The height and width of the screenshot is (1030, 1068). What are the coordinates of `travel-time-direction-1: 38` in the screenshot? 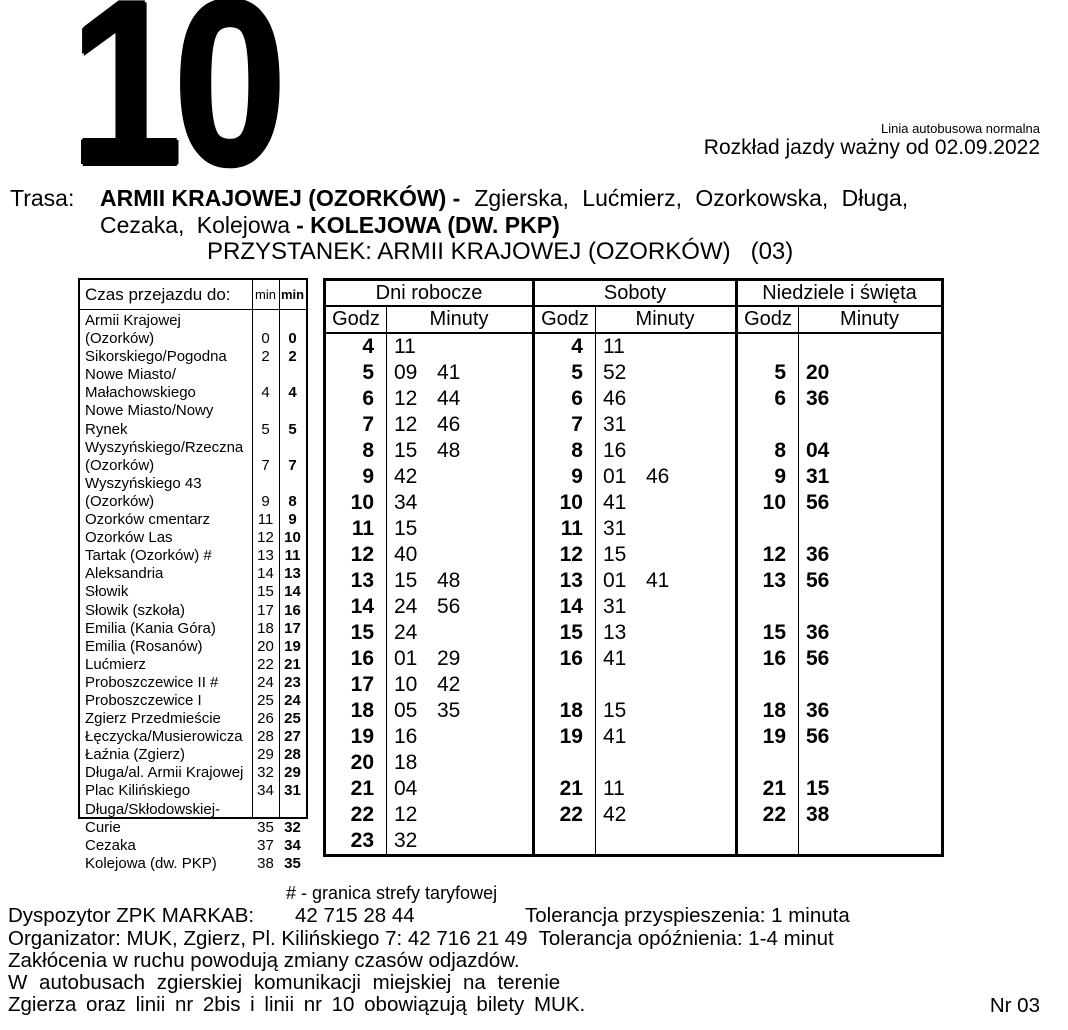 It's located at (265, 863).